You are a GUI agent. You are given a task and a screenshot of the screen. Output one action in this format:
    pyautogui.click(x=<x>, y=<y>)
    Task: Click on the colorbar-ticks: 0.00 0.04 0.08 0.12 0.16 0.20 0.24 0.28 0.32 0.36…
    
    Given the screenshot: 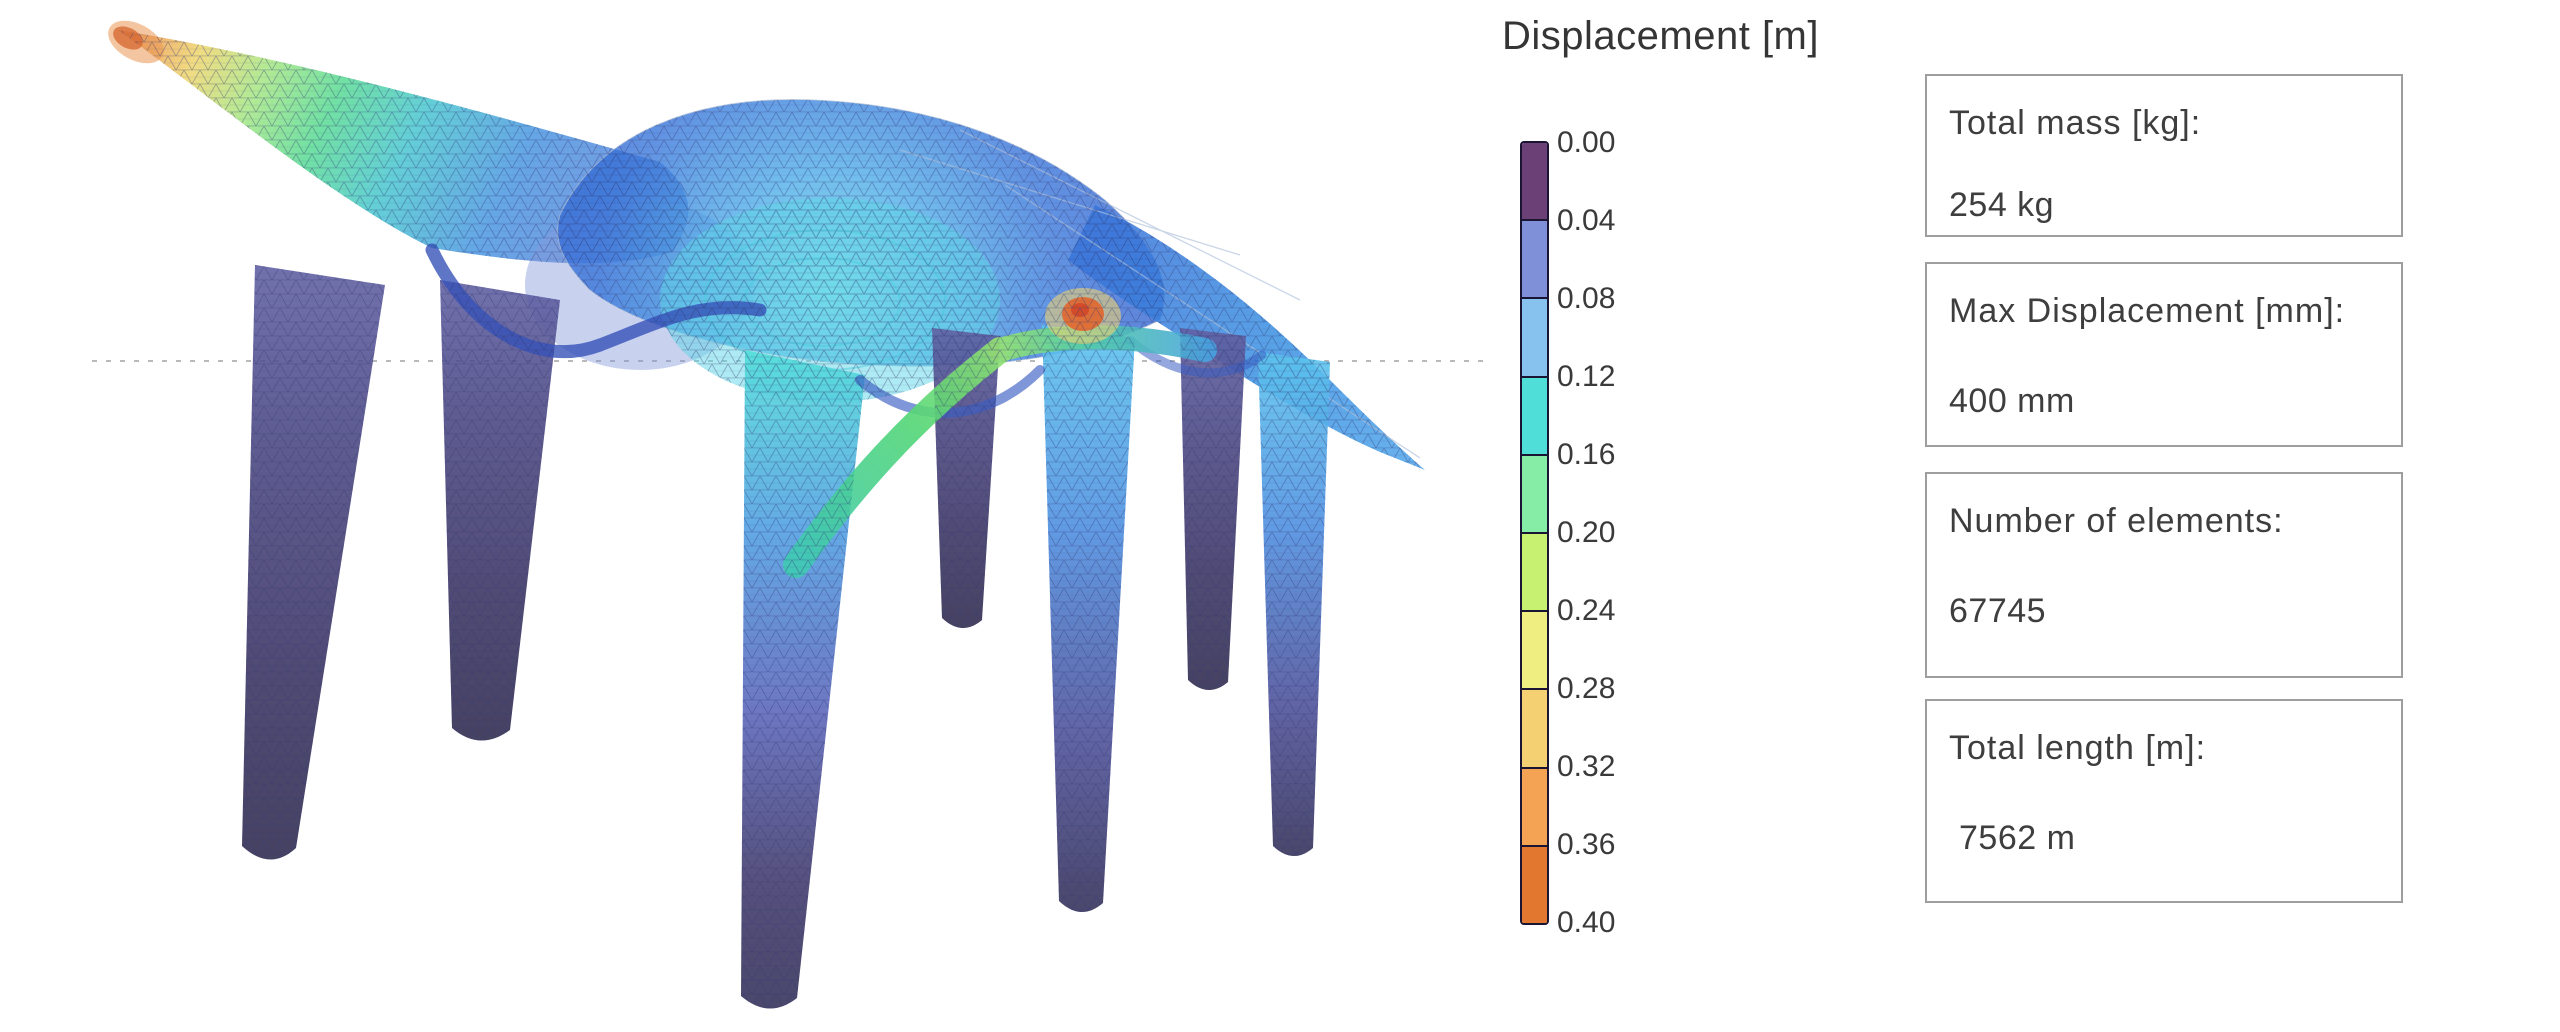 What is the action you would take?
    pyautogui.click(x=1607, y=516)
    